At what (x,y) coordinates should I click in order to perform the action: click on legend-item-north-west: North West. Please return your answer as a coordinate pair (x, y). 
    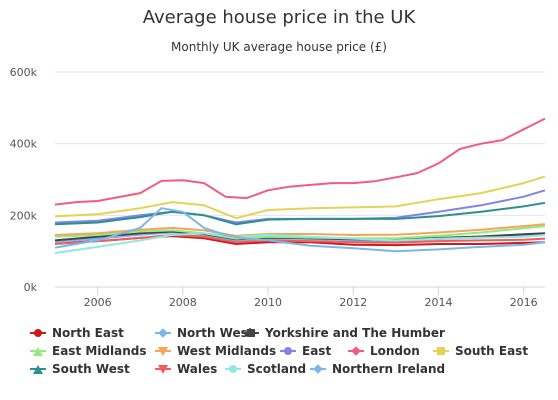
    Looking at the image, I should click on (204, 333).